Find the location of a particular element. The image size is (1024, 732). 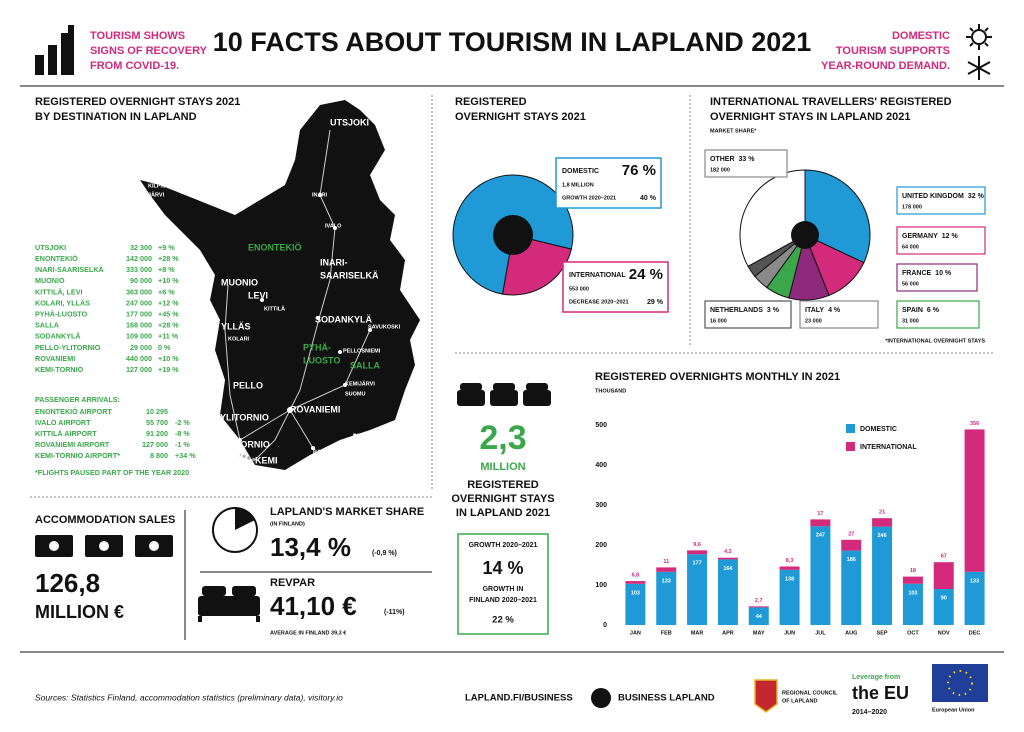

callout-label: NETHERLANDS 3 % is located at coordinates (745, 310).